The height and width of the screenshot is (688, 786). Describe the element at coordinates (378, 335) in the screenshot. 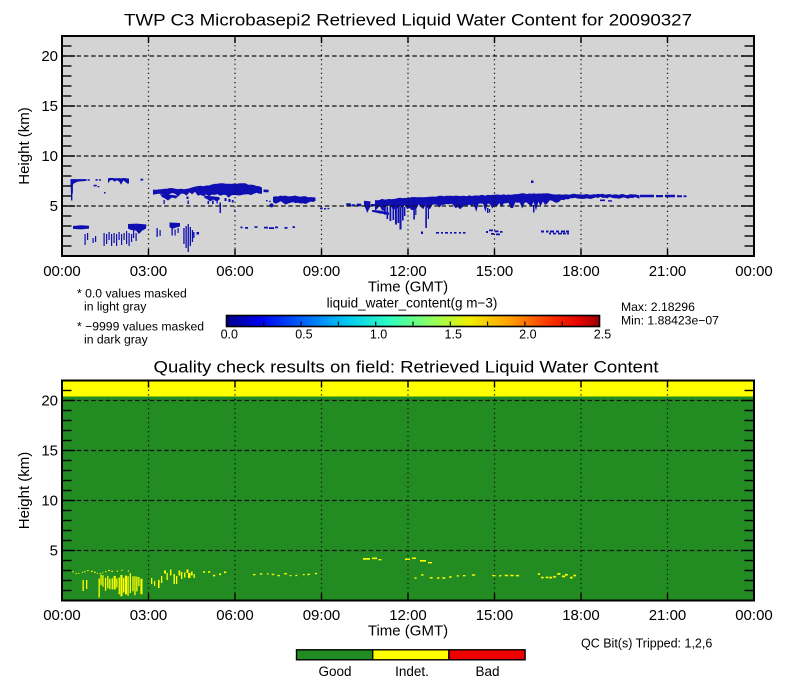

I see `svg-text: 1.0` at that location.